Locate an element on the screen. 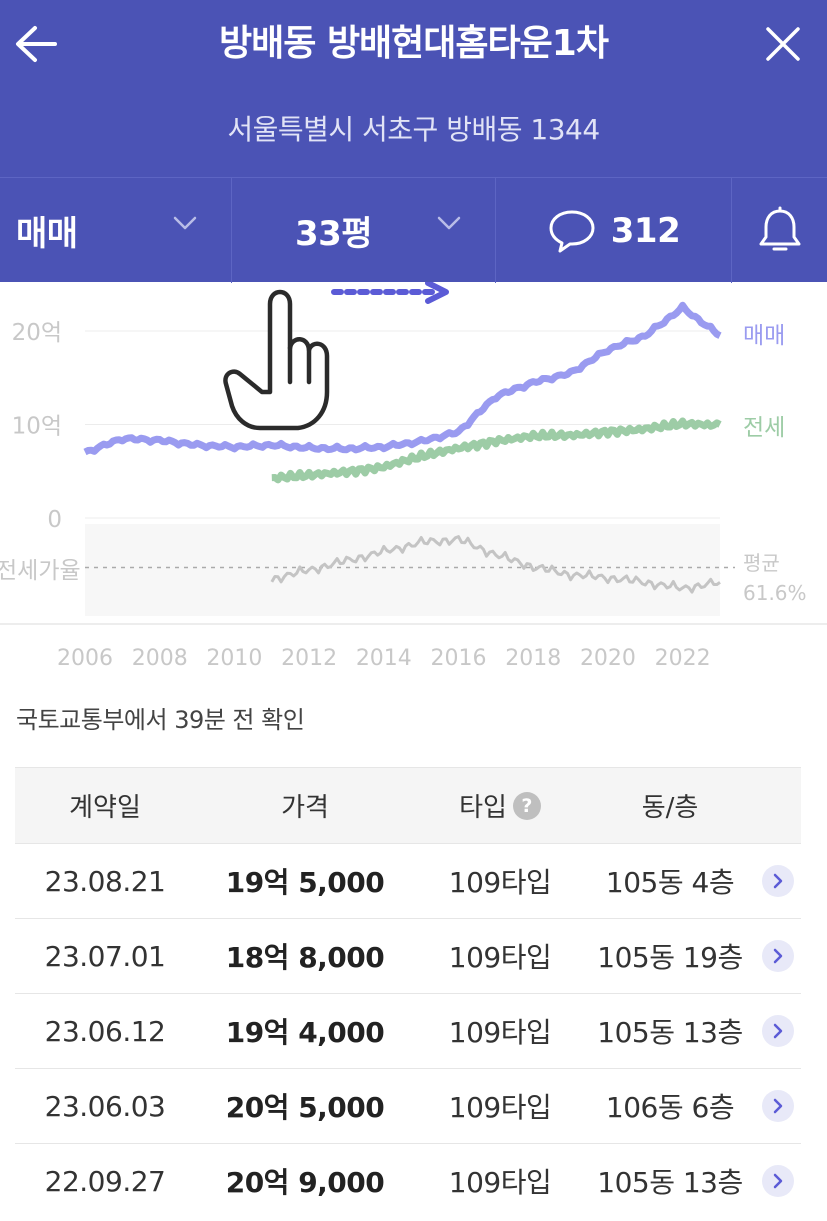 This screenshot has width=827, height=1221. ratio-line is located at coordinates (495, 564).